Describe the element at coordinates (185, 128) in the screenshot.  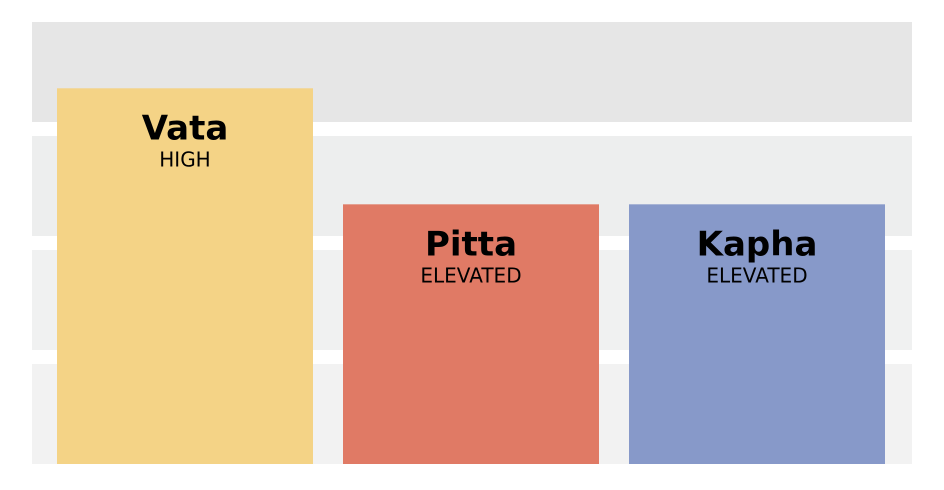
I see `bar-label-vata: Vata` at that location.